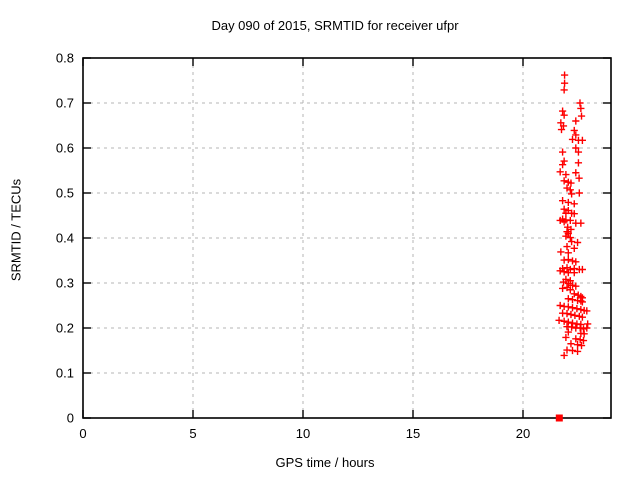 Image resolution: width=640 pixels, height=480 pixels. What do you see at coordinates (65, 193) in the screenshot?
I see `y-tick-label: 0.5` at bounding box center [65, 193].